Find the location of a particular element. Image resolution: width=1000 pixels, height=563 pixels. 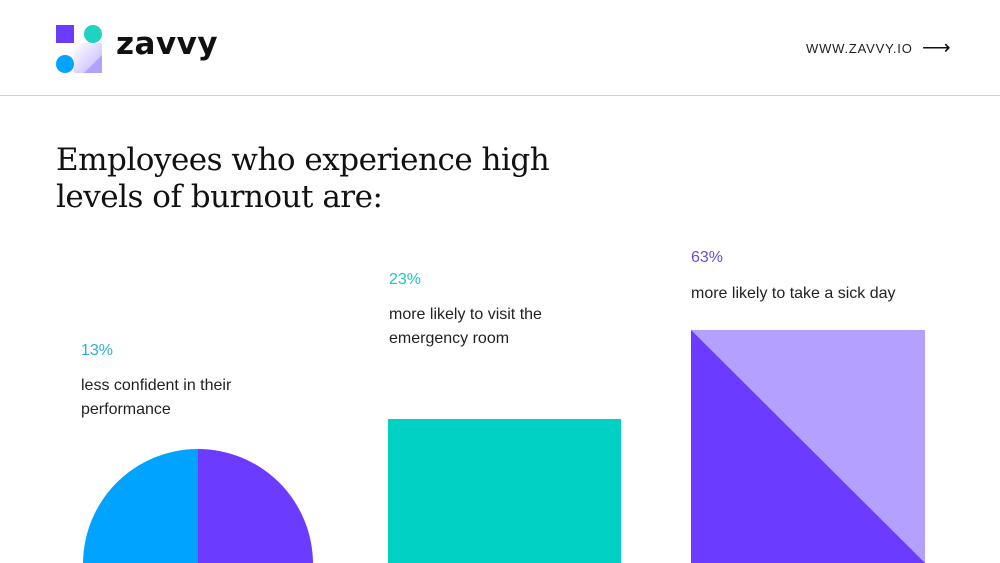

semicircle-right is located at coordinates (255, 506).